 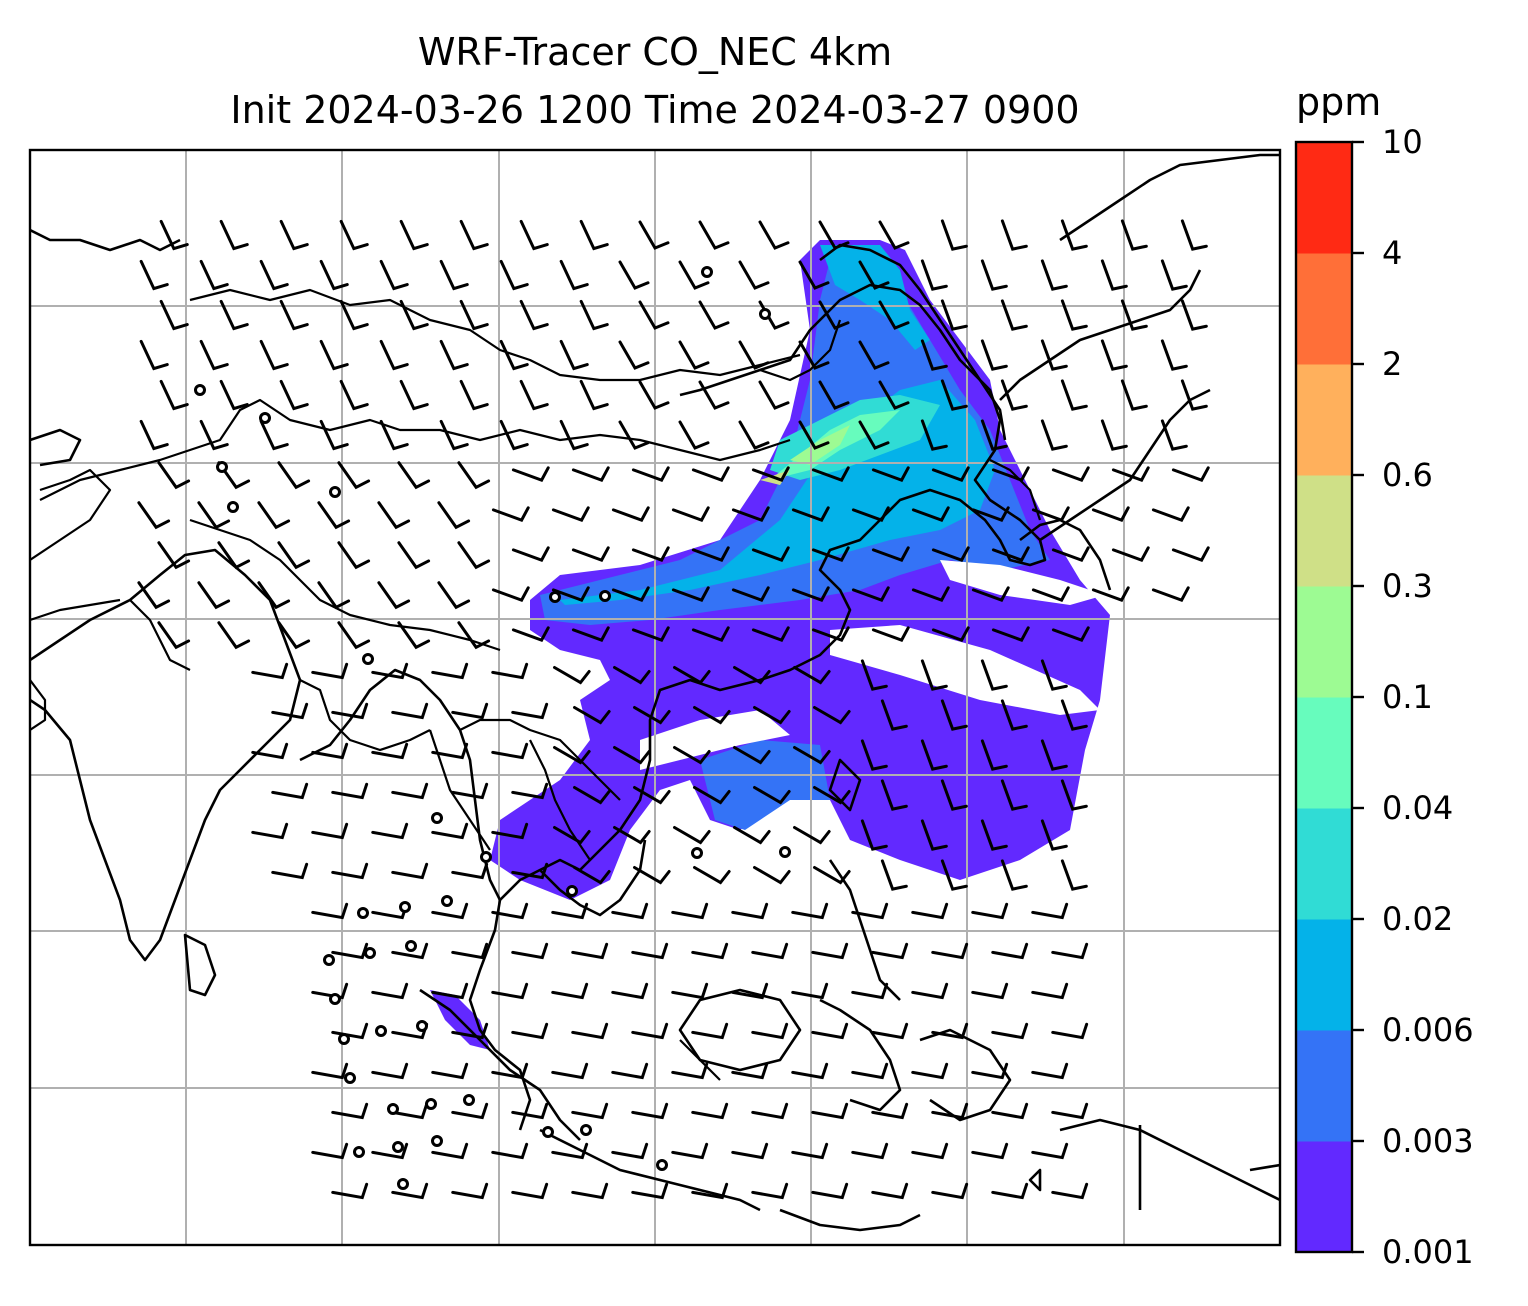 What do you see at coordinates (1418, 919) in the screenshot?
I see `colorbar-tick-label: 0.02` at bounding box center [1418, 919].